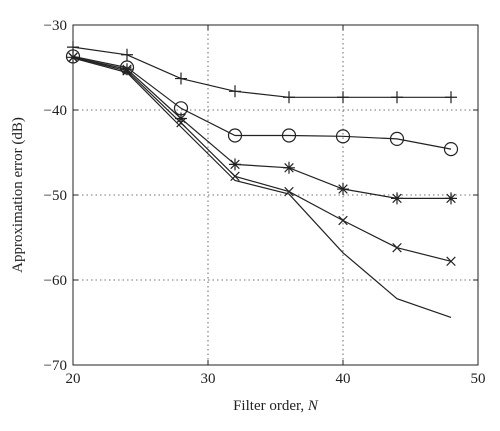 The width and height of the screenshot is (500, 431). Describe the element at coordinates (261, 72) in the screenshot. I see `series-line` at that location.